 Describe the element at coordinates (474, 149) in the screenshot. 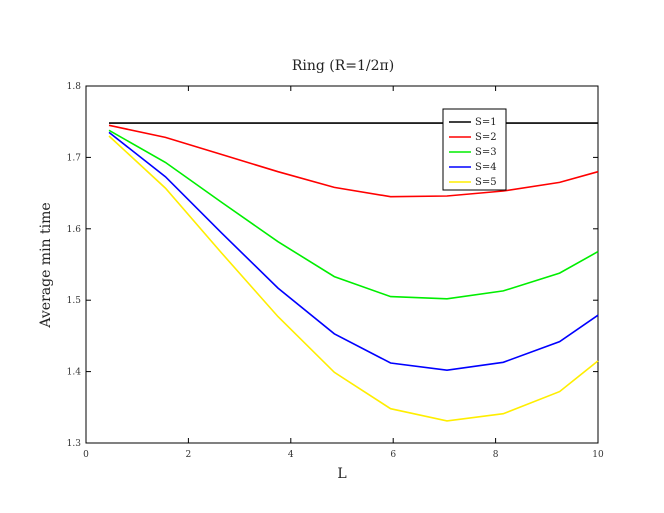

I see `legend: S=1 S=2 S=3 S=4 S=5` at that location.